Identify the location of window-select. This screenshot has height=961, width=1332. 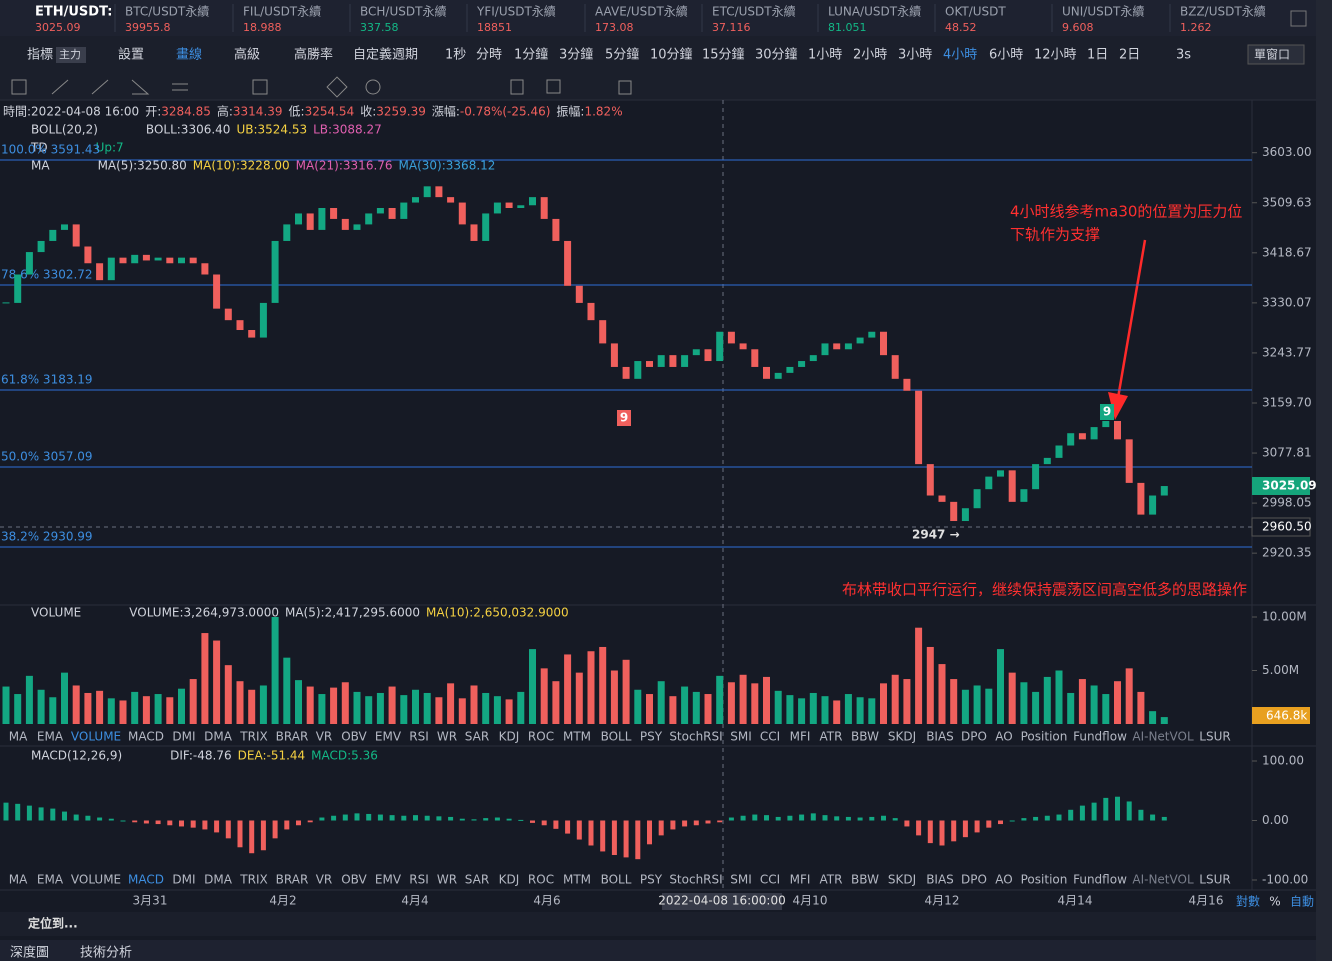
(1276, 54).